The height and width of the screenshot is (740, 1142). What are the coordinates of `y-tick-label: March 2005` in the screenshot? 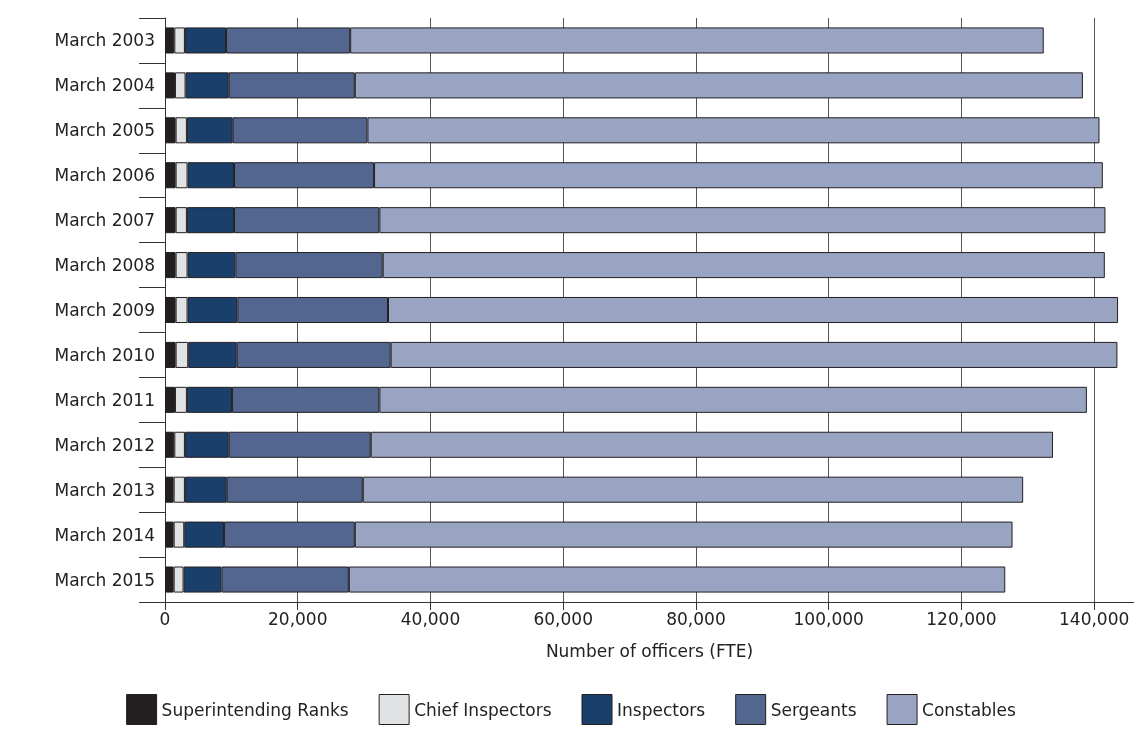 It's located at (104, 130).